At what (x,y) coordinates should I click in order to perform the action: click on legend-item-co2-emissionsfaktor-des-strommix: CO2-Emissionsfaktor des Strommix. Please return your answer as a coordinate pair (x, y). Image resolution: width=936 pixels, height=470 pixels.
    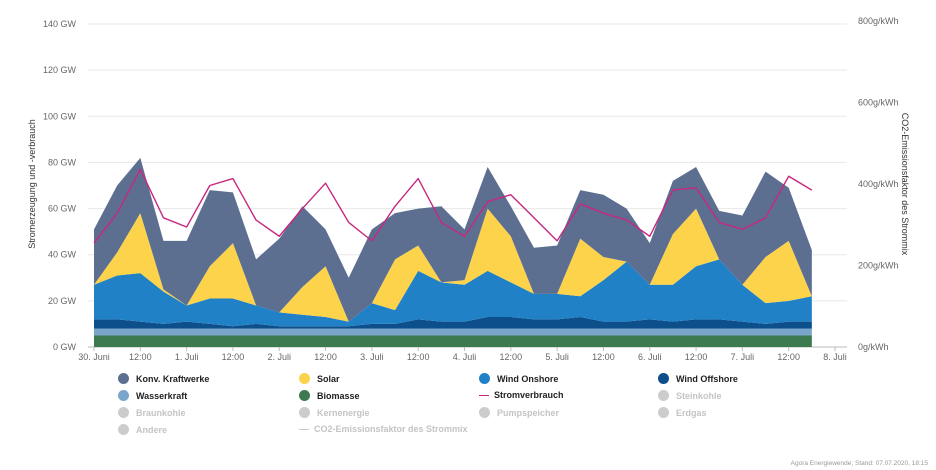
    Looking at the image, I should click on (383, 429).